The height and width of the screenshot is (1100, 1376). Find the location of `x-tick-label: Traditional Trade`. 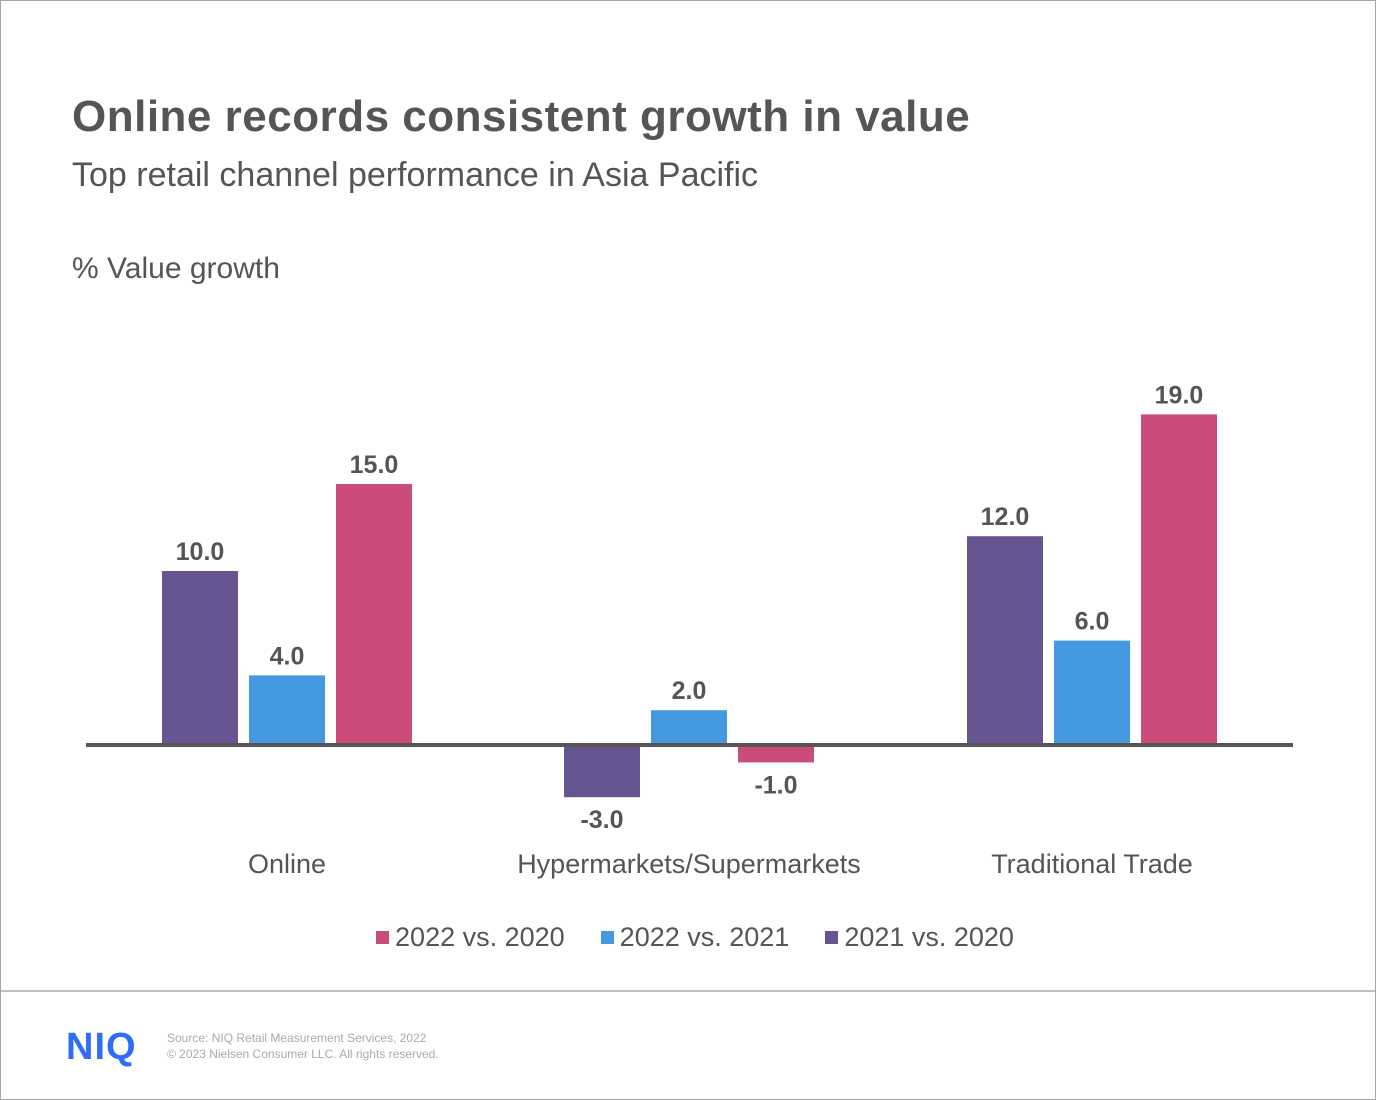

x-tick-label: Traditional Trade is located at coordinates (1092, 864).